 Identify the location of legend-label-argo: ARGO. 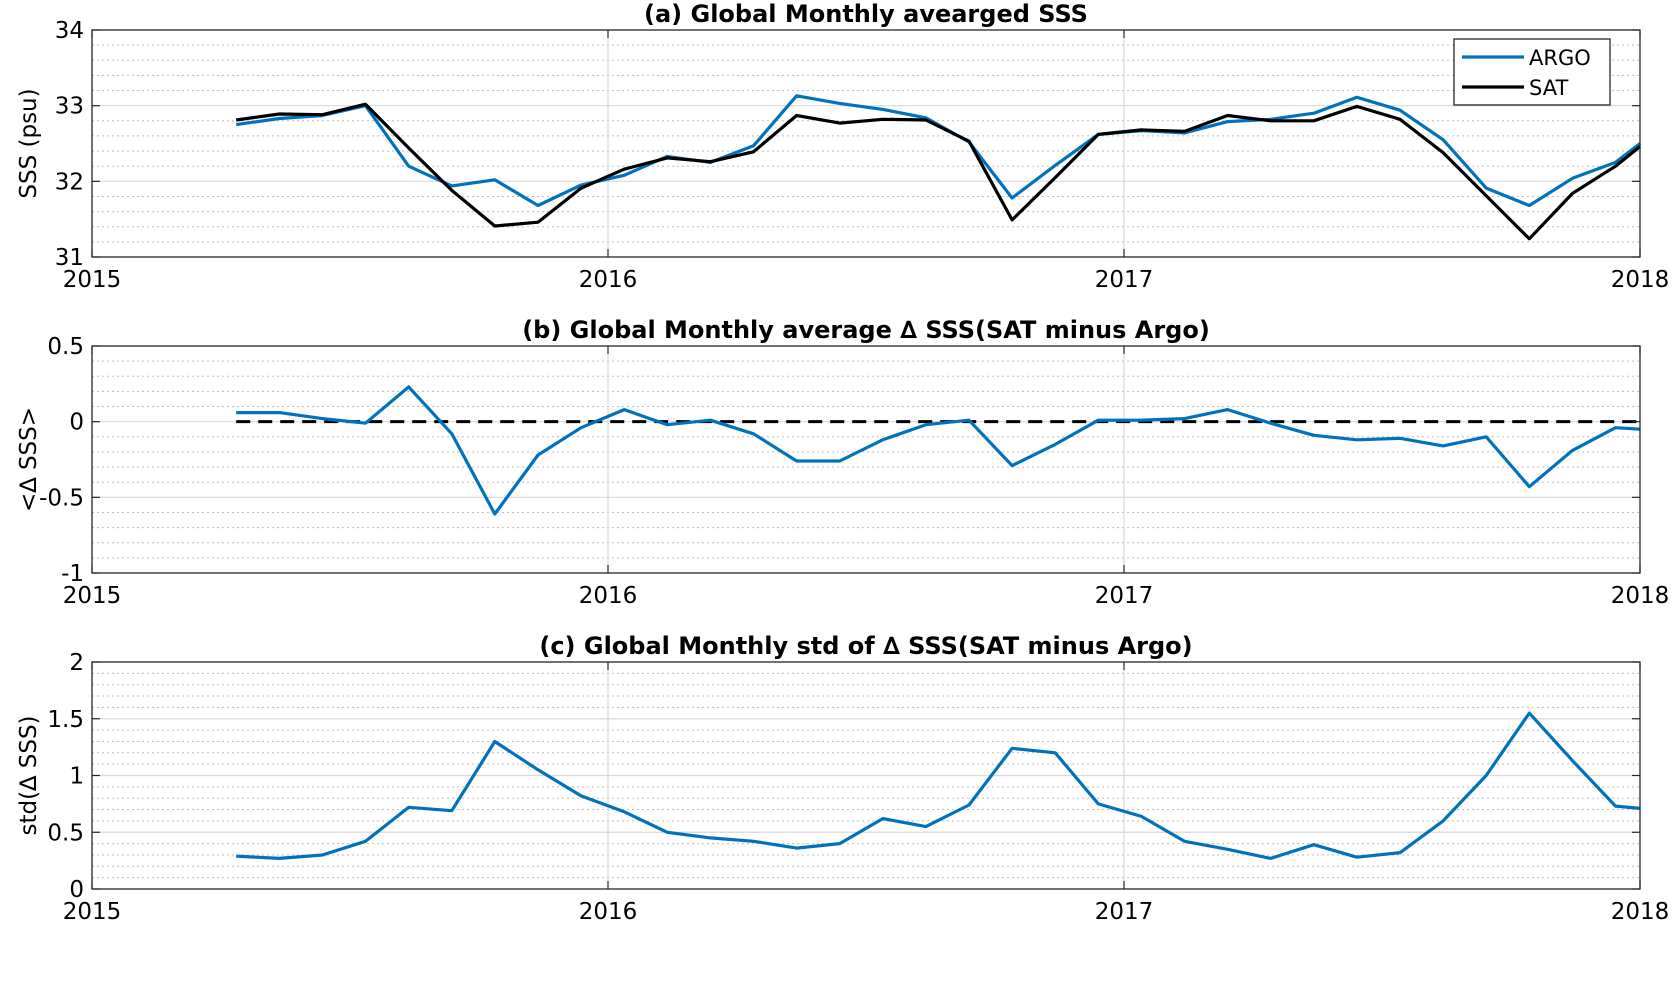
(1560, 58).